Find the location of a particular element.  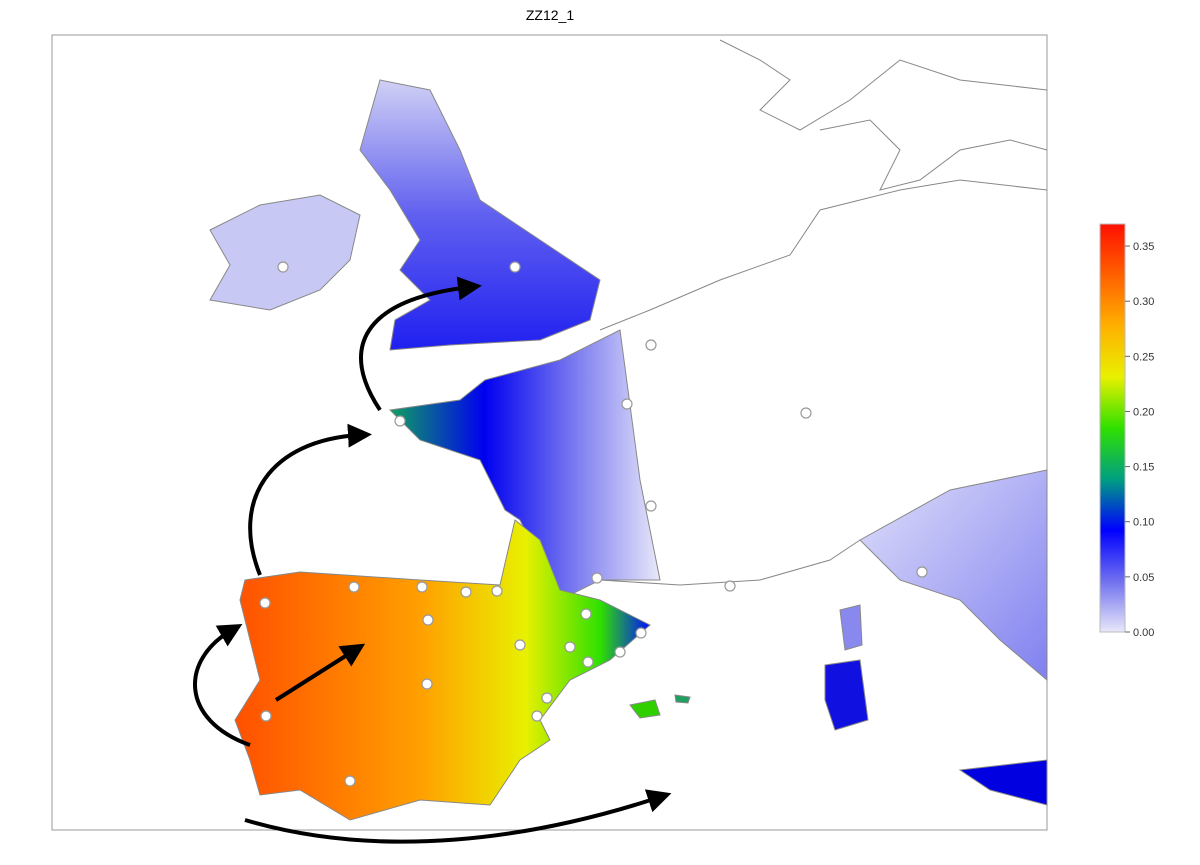

colorbar-tick-label: 0.25 is located at coordinates (1143, 357).